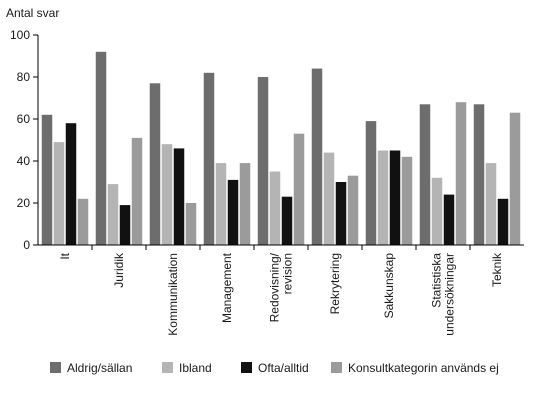 Image resolution: width=536 pixels, height=394 pixels. What do you see at coordinates (288, 273) in the screenshot?
I see `x-tick-label-line: revision` at bounding box center [288, 273].